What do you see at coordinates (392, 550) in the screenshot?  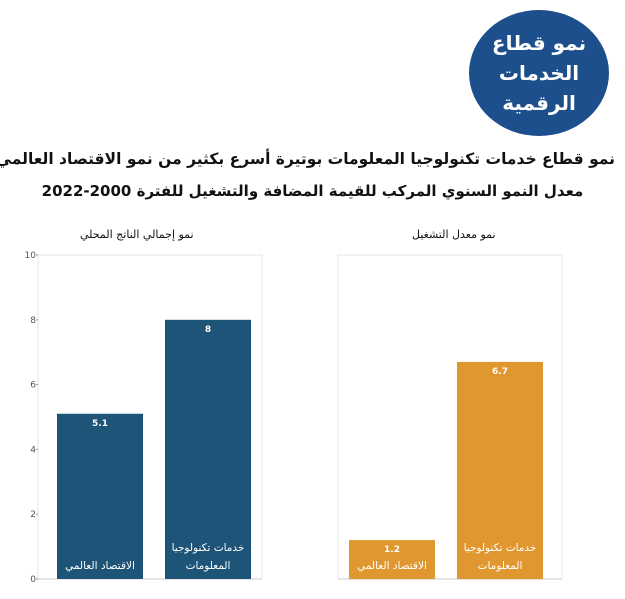 I see `data-label: 1.2` at bounding box center [392, 550].